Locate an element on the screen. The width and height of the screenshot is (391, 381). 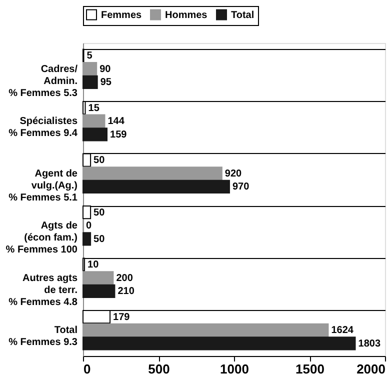
legend-label: Femmes is located at coordinates (121, 15).